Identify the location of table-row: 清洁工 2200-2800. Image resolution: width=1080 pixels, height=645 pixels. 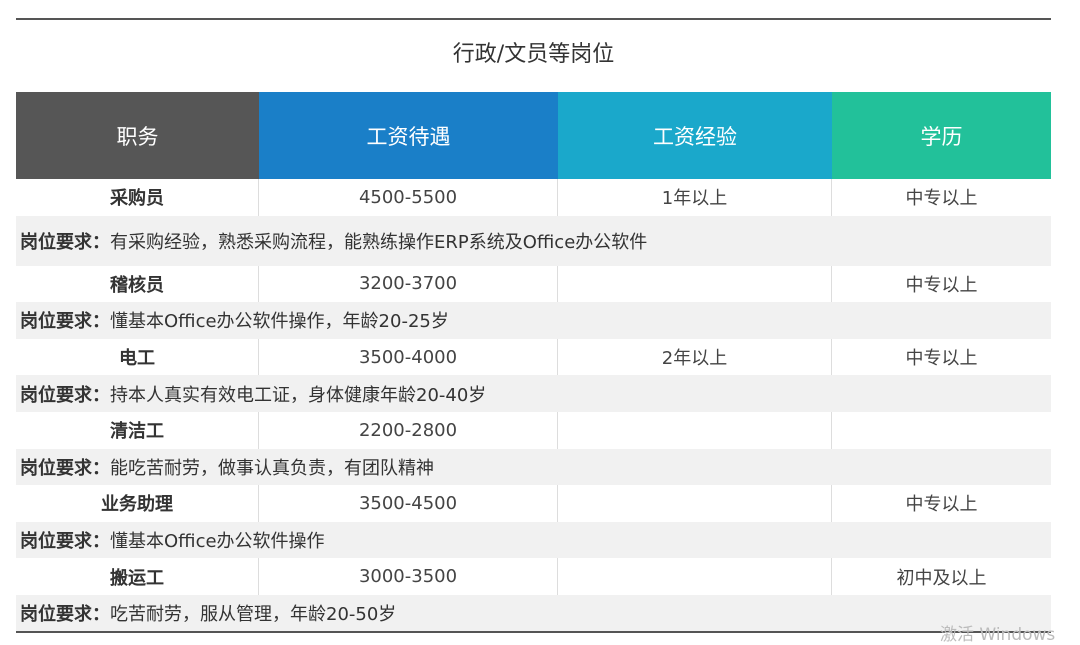
(533, 430).